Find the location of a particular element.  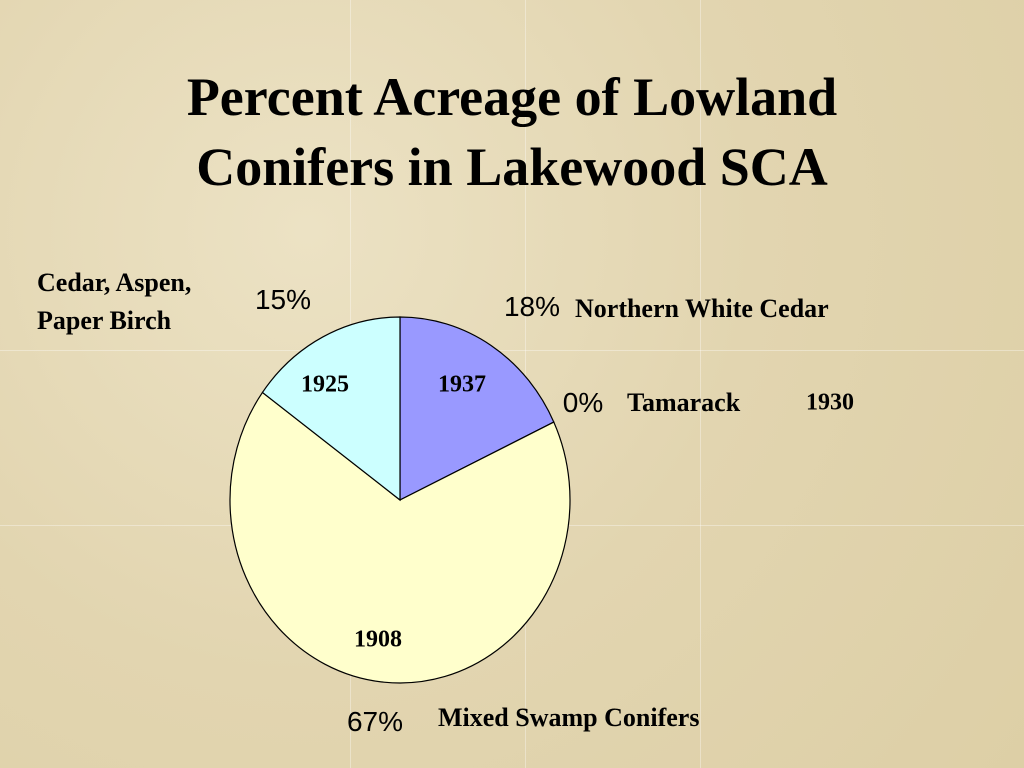

slice-name: Mixed Swamp Conifers is located at coordinates (569, 717).